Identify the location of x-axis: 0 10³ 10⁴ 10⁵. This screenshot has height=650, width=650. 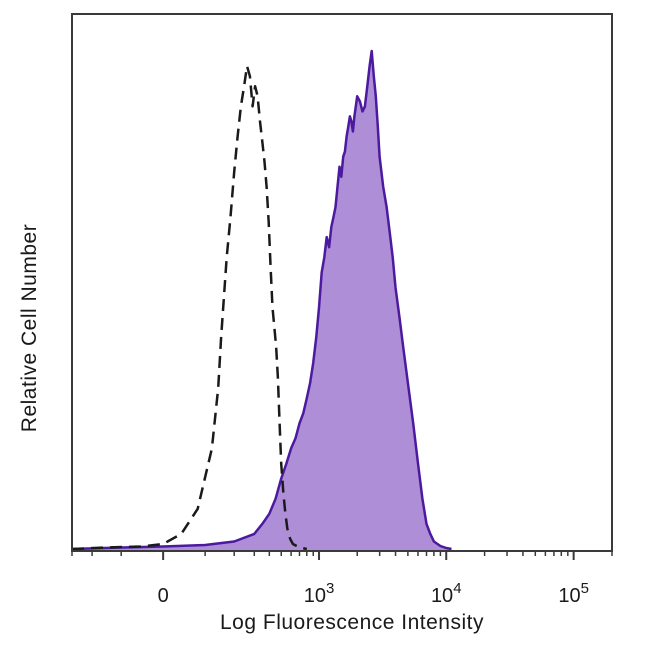
(342, 579).